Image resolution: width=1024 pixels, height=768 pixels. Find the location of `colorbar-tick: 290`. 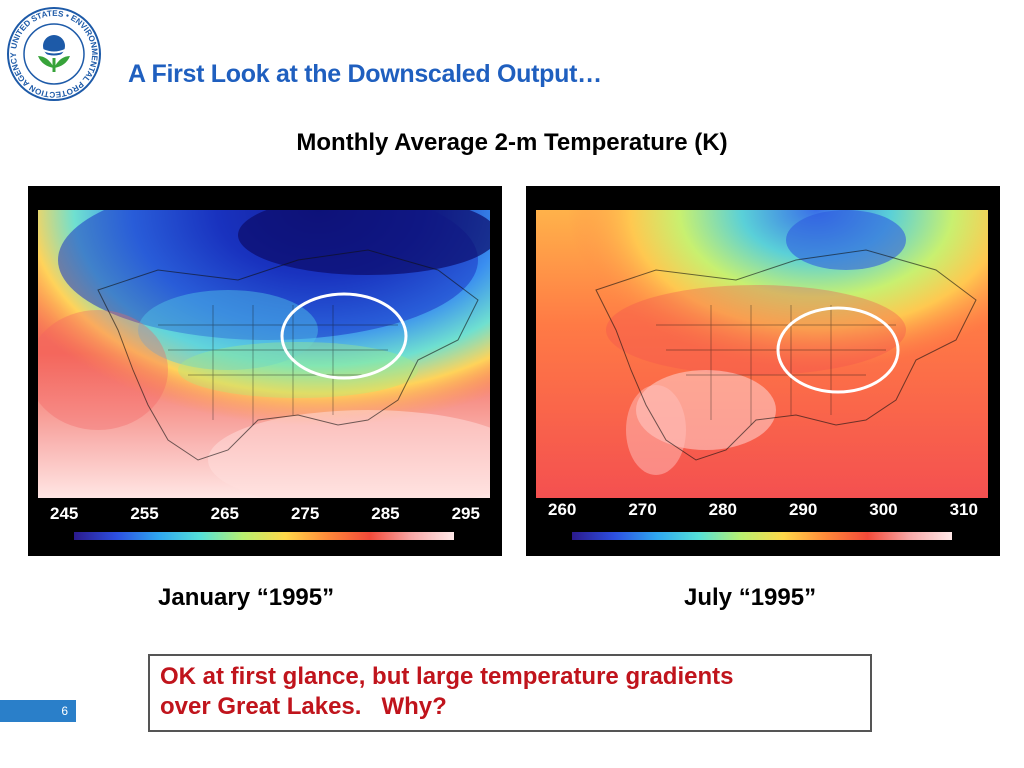

colorbar-tick: 290 is located at coordinates (803, 509).